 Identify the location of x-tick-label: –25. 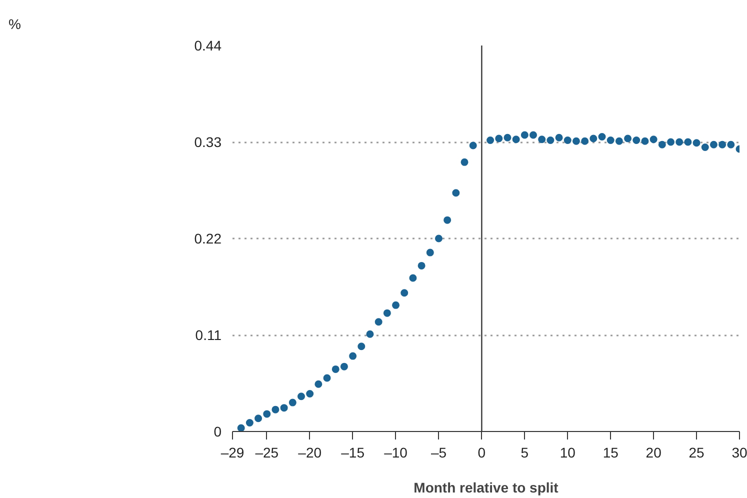
(267, 452).